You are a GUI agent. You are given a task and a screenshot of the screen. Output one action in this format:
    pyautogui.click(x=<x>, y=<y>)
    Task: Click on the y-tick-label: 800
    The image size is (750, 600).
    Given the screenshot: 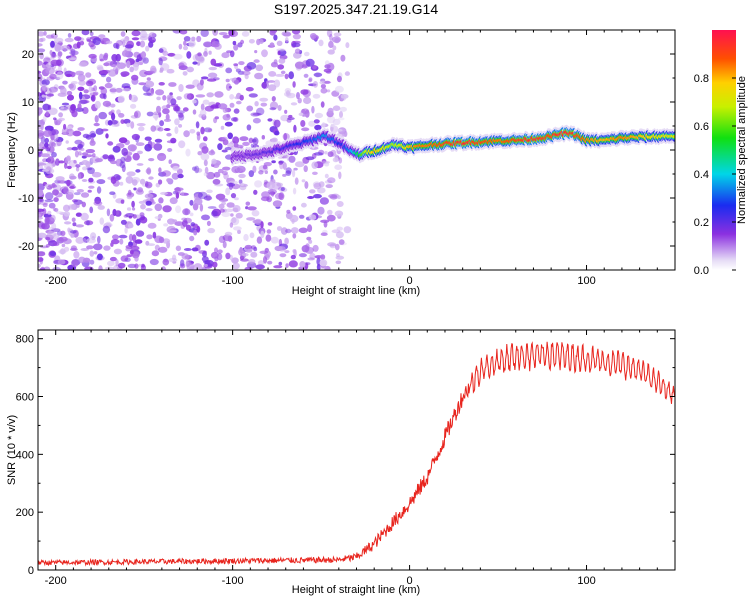 What is the action you would take?
    pyautogui.click(x=25, y=340)
    